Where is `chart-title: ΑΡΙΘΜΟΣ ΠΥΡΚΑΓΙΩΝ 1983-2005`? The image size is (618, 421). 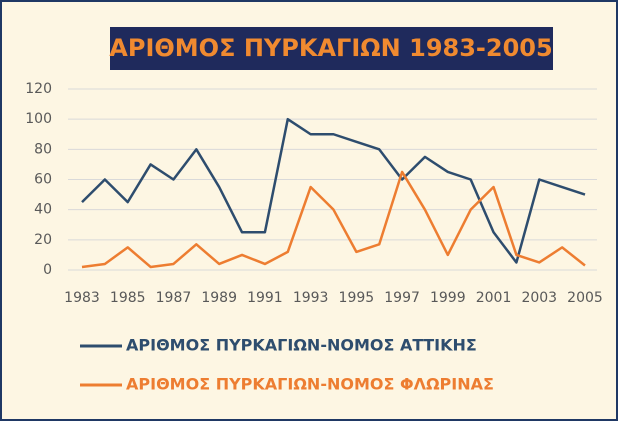
chart-title: ΑΡΙΘΜΟΣ ΠΥΡΚΑΓΙΩΝ 1983-2005 is located at coordinates (330, 48).